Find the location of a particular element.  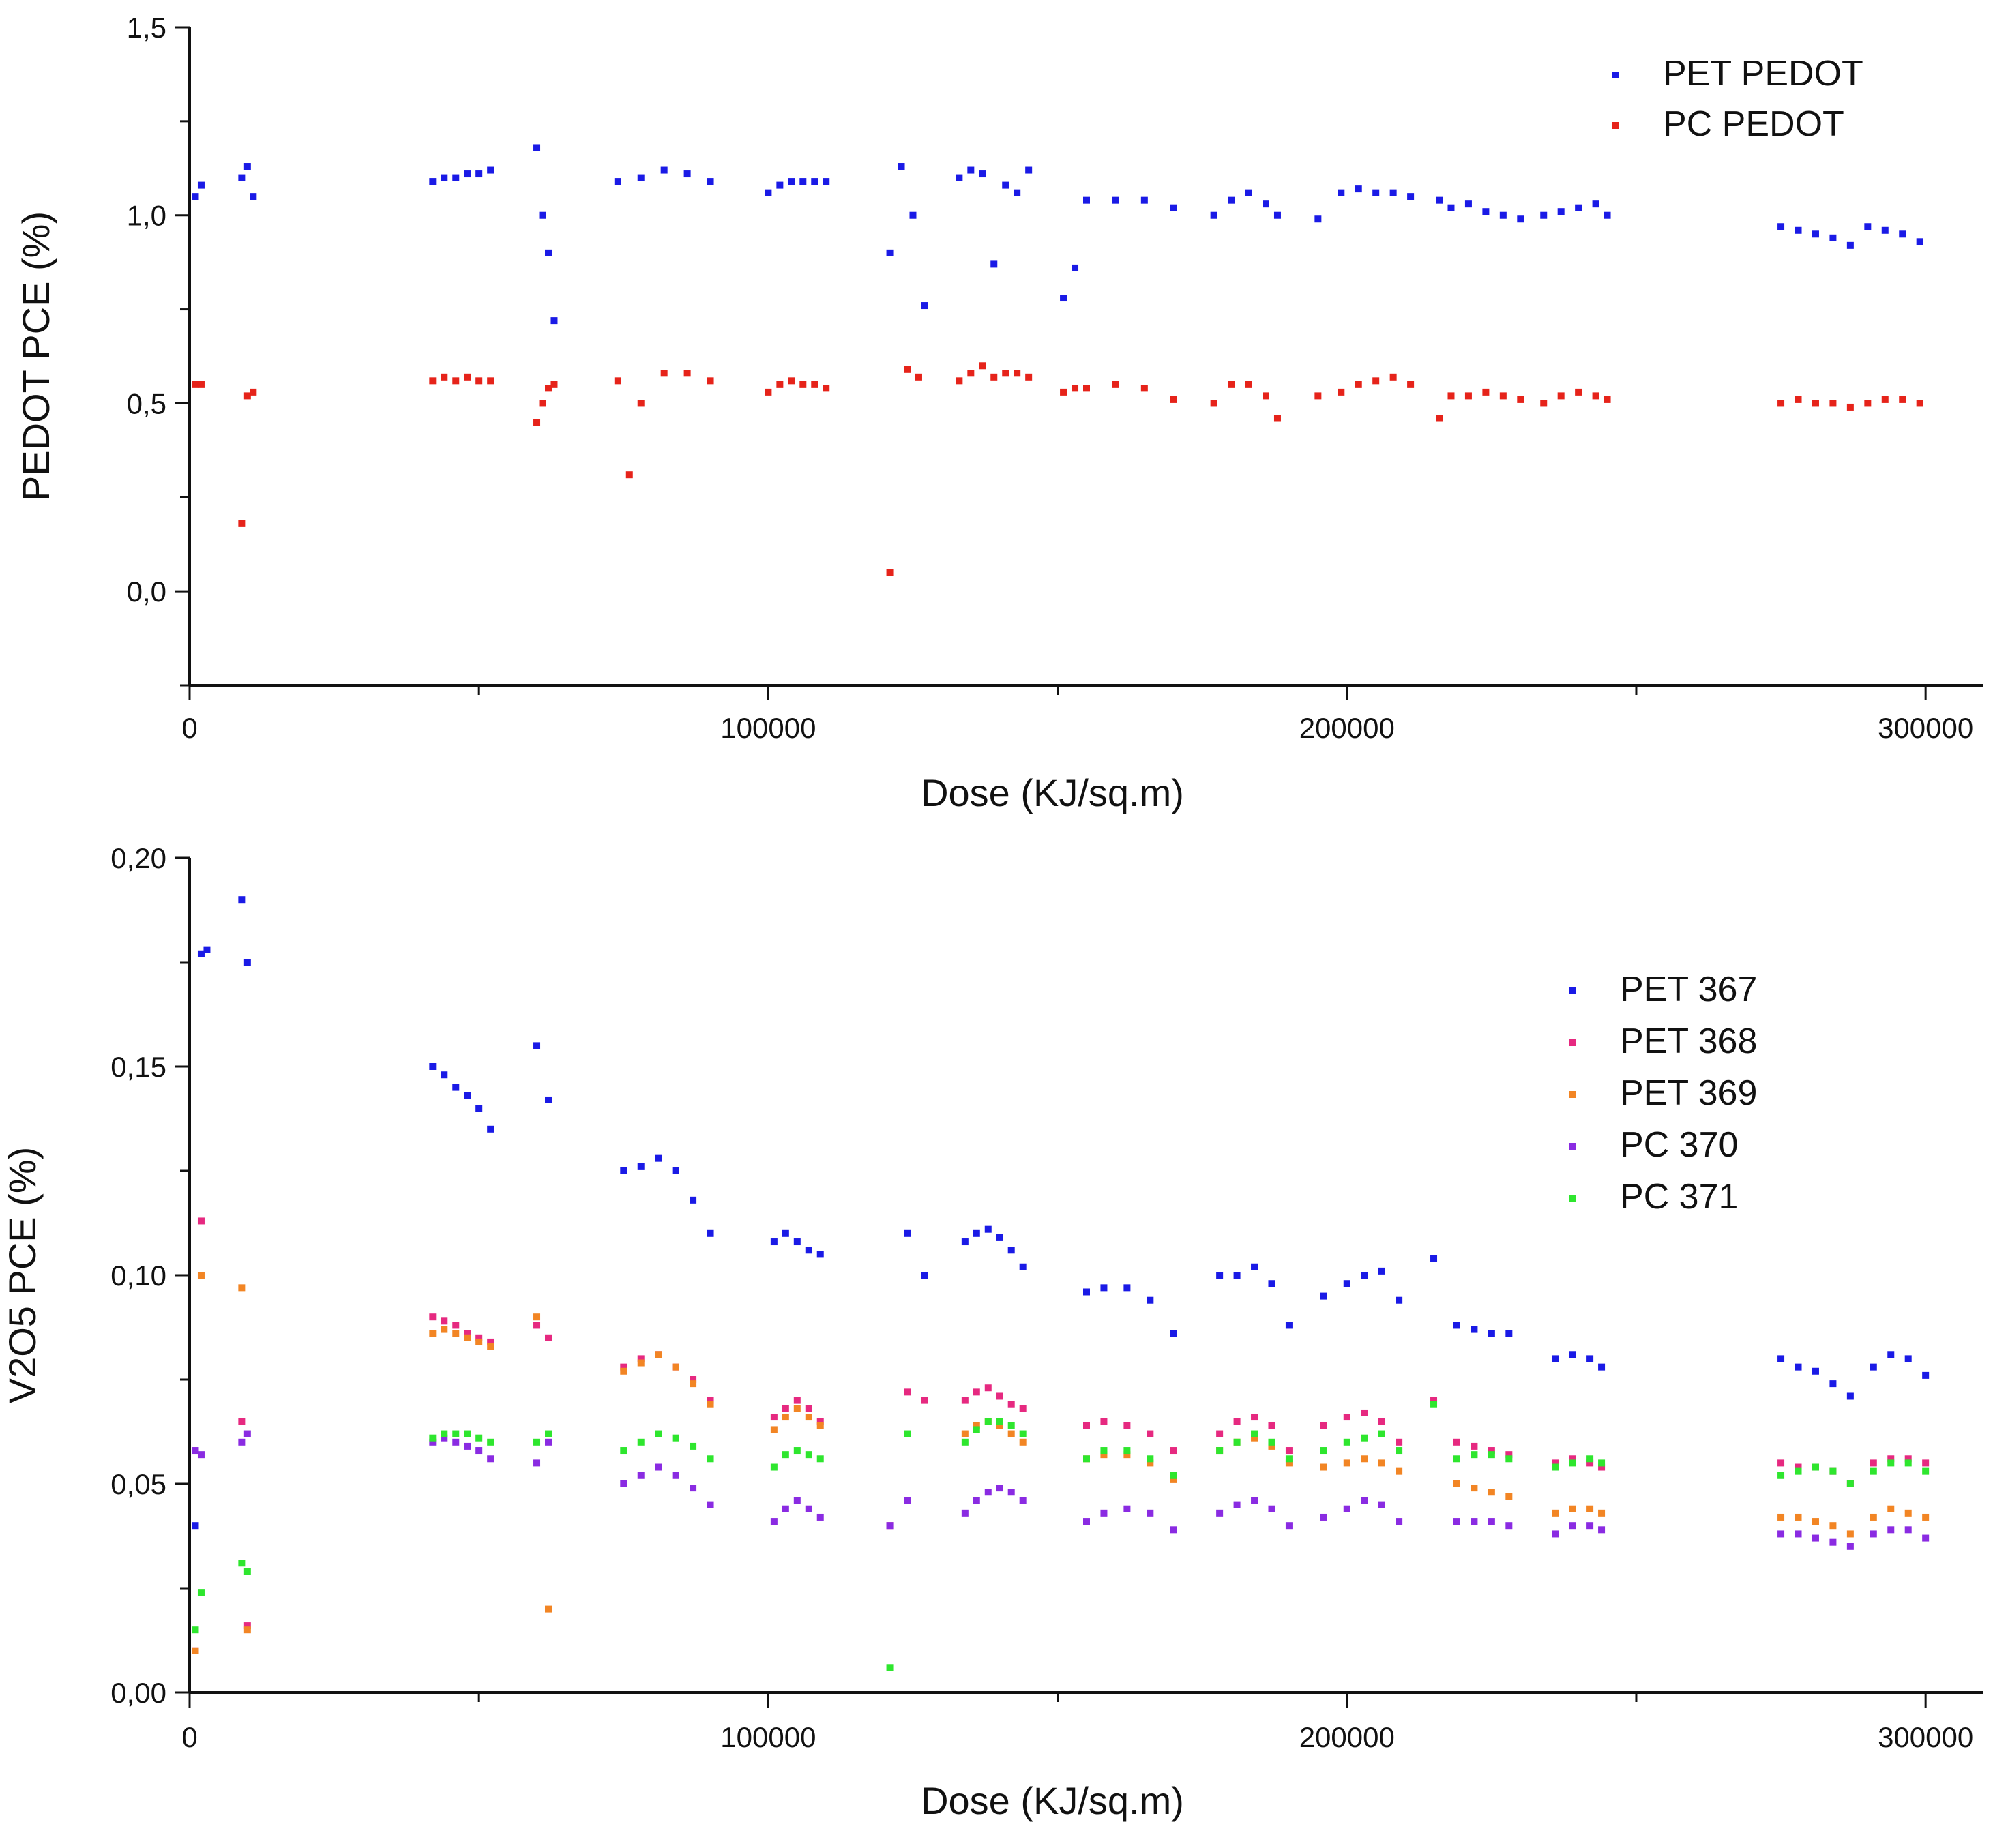

y-tick-label: 0,00 is located at coordinates (138, 1693).